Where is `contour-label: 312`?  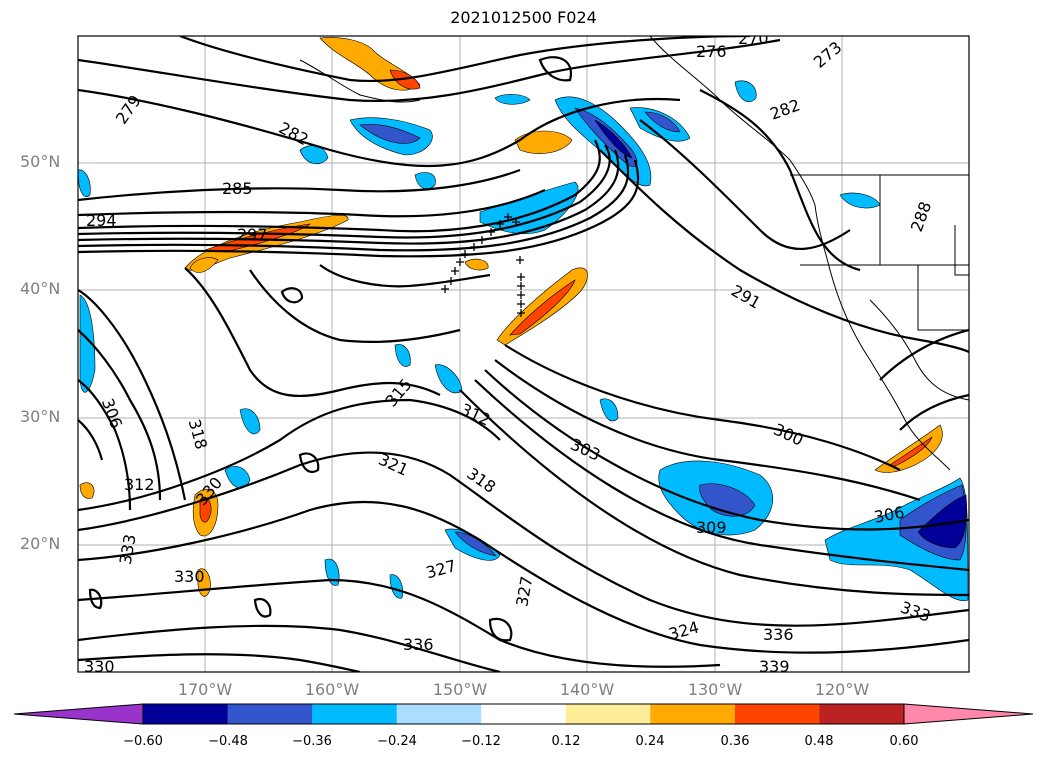
contour-label: 312 is located at coordinates (139, 484).